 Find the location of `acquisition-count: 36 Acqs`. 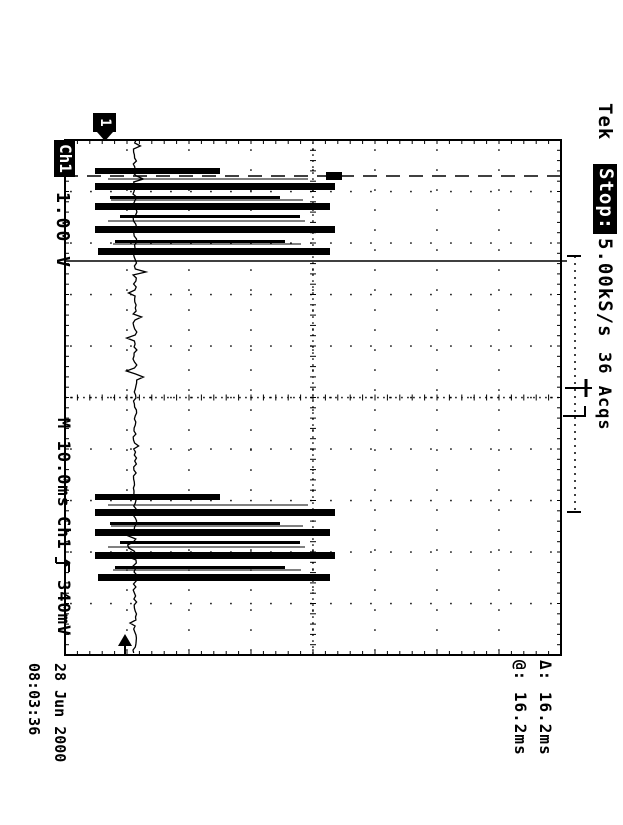

acquisition-count: 36 Acqs is located at coordinates (604, 391).